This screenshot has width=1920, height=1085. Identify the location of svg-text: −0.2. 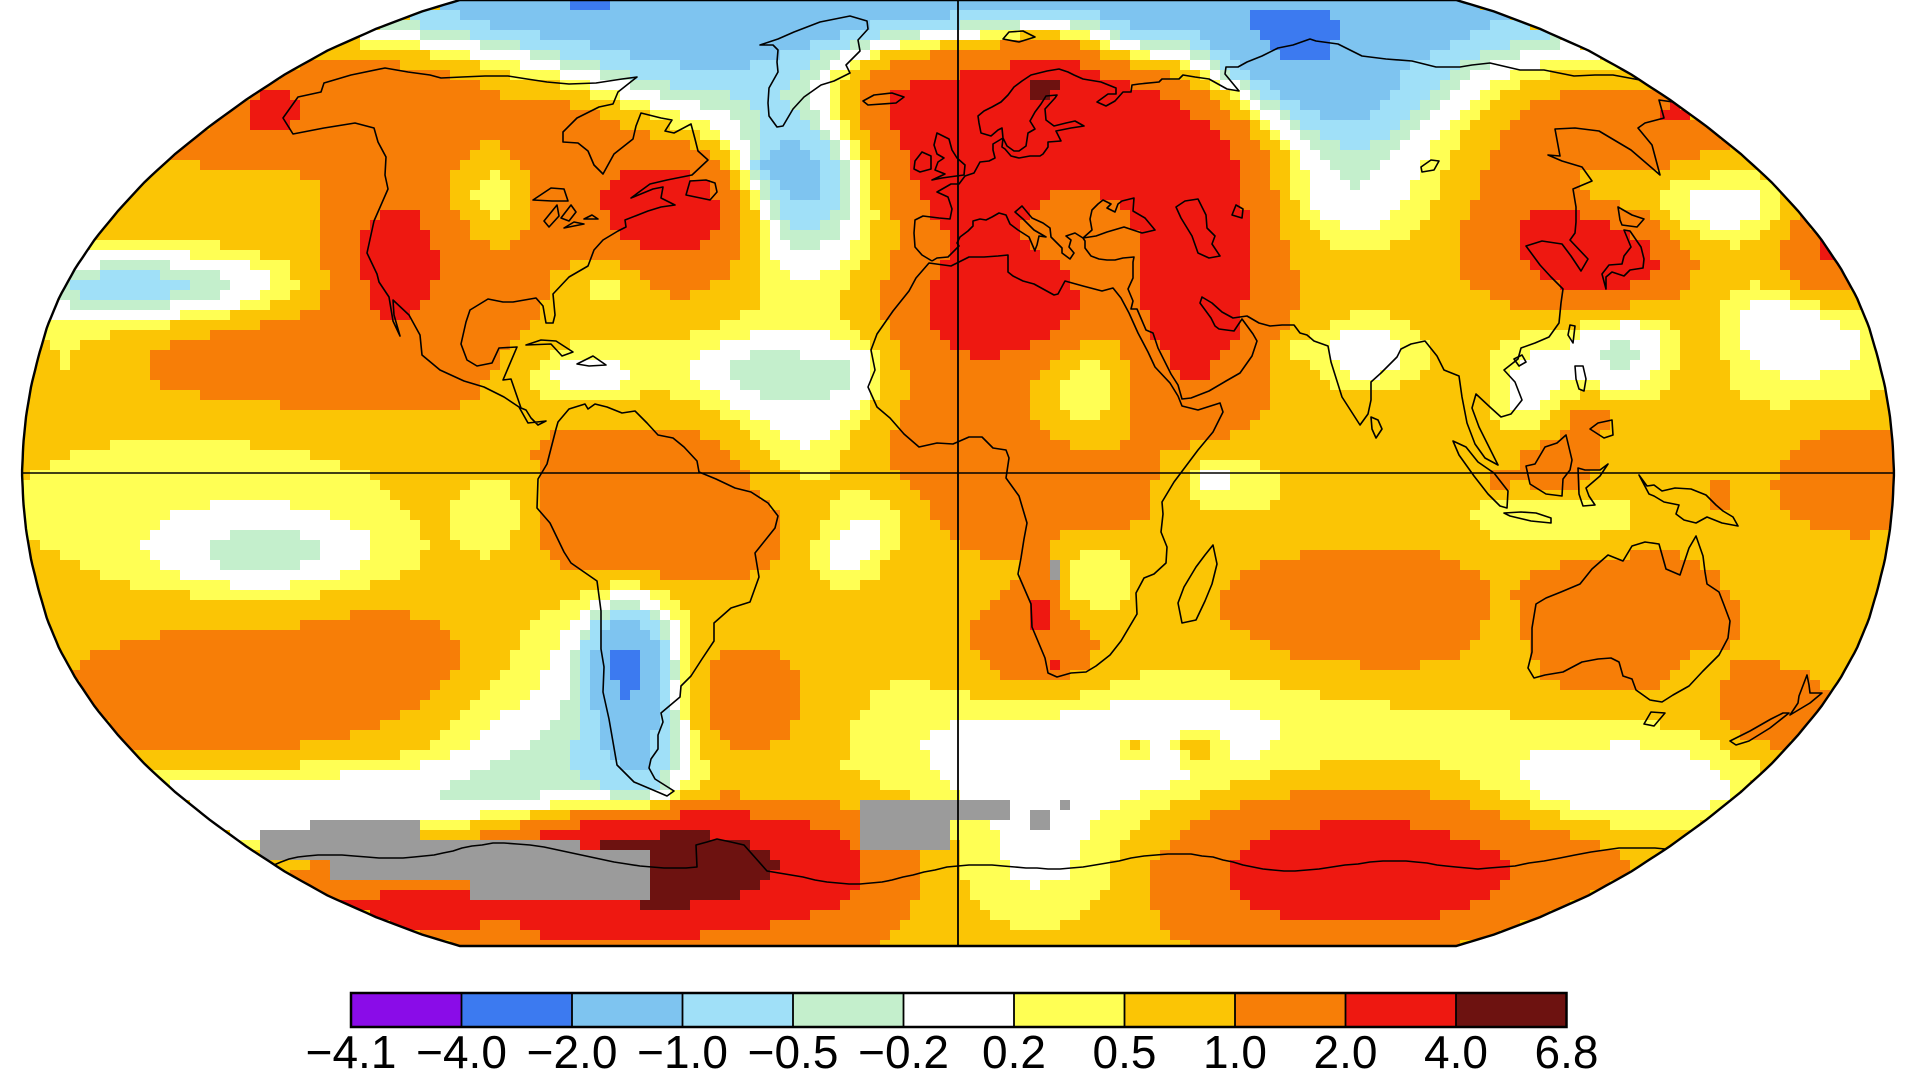
(903, 1052).